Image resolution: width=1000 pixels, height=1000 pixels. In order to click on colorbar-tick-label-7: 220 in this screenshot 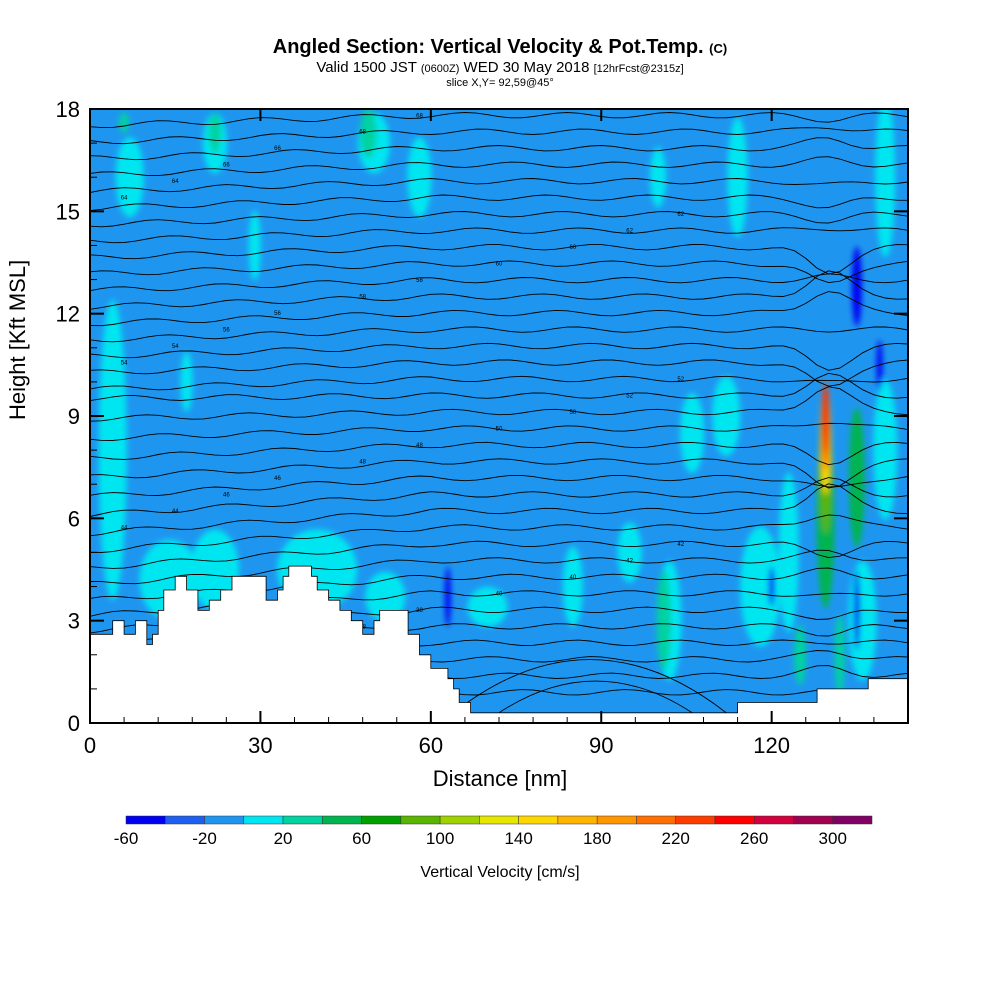, I will do `click(675, 838)`.